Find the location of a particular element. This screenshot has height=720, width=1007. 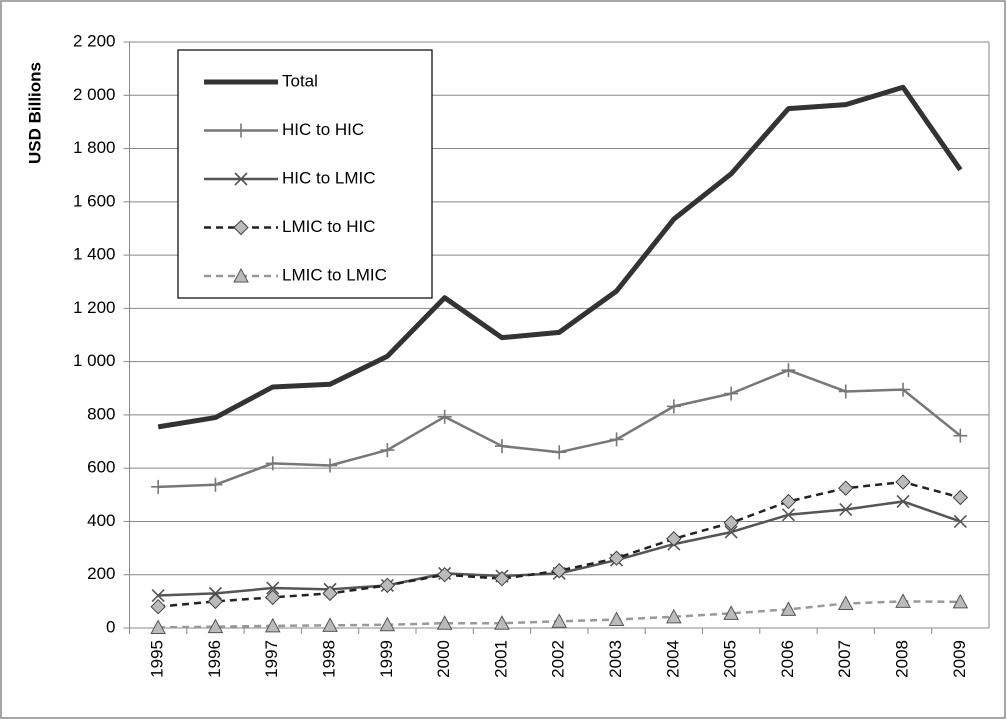

y-tick-label: 200 is located at coordinates (101, 573).